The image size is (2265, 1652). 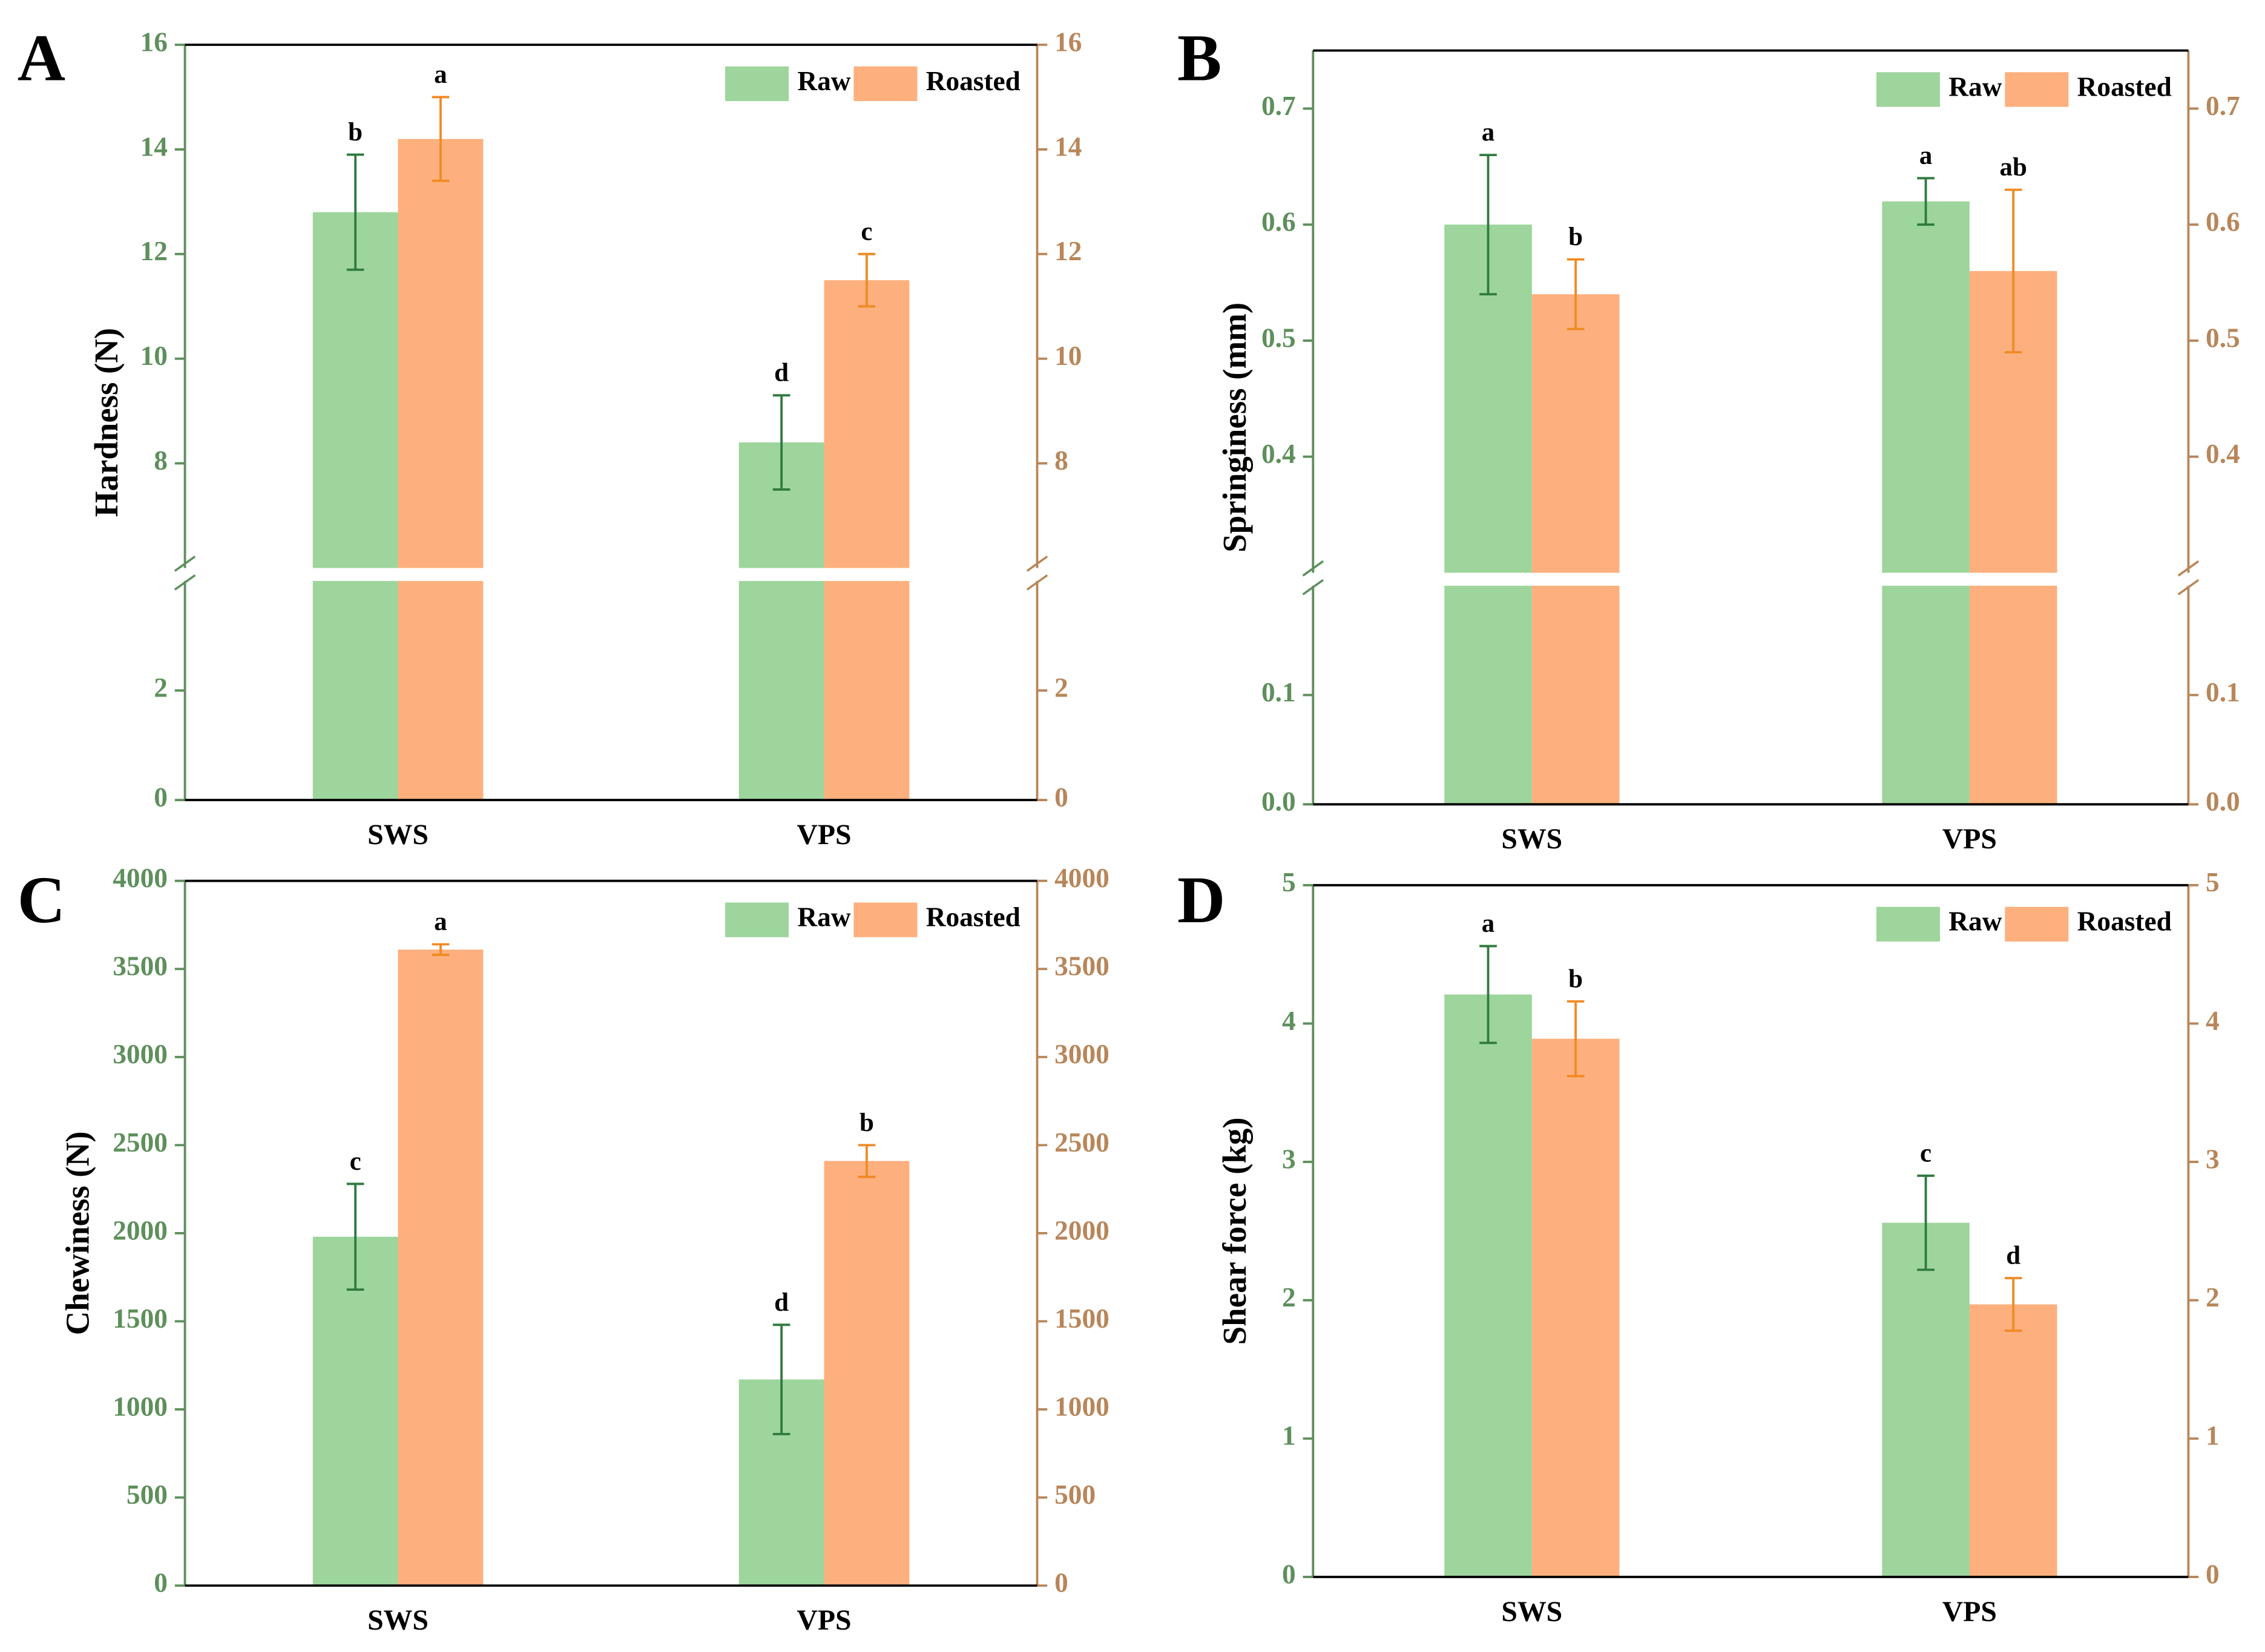 I want to click on y2-tick-label: 0.1, so click(x=2223, y=692).